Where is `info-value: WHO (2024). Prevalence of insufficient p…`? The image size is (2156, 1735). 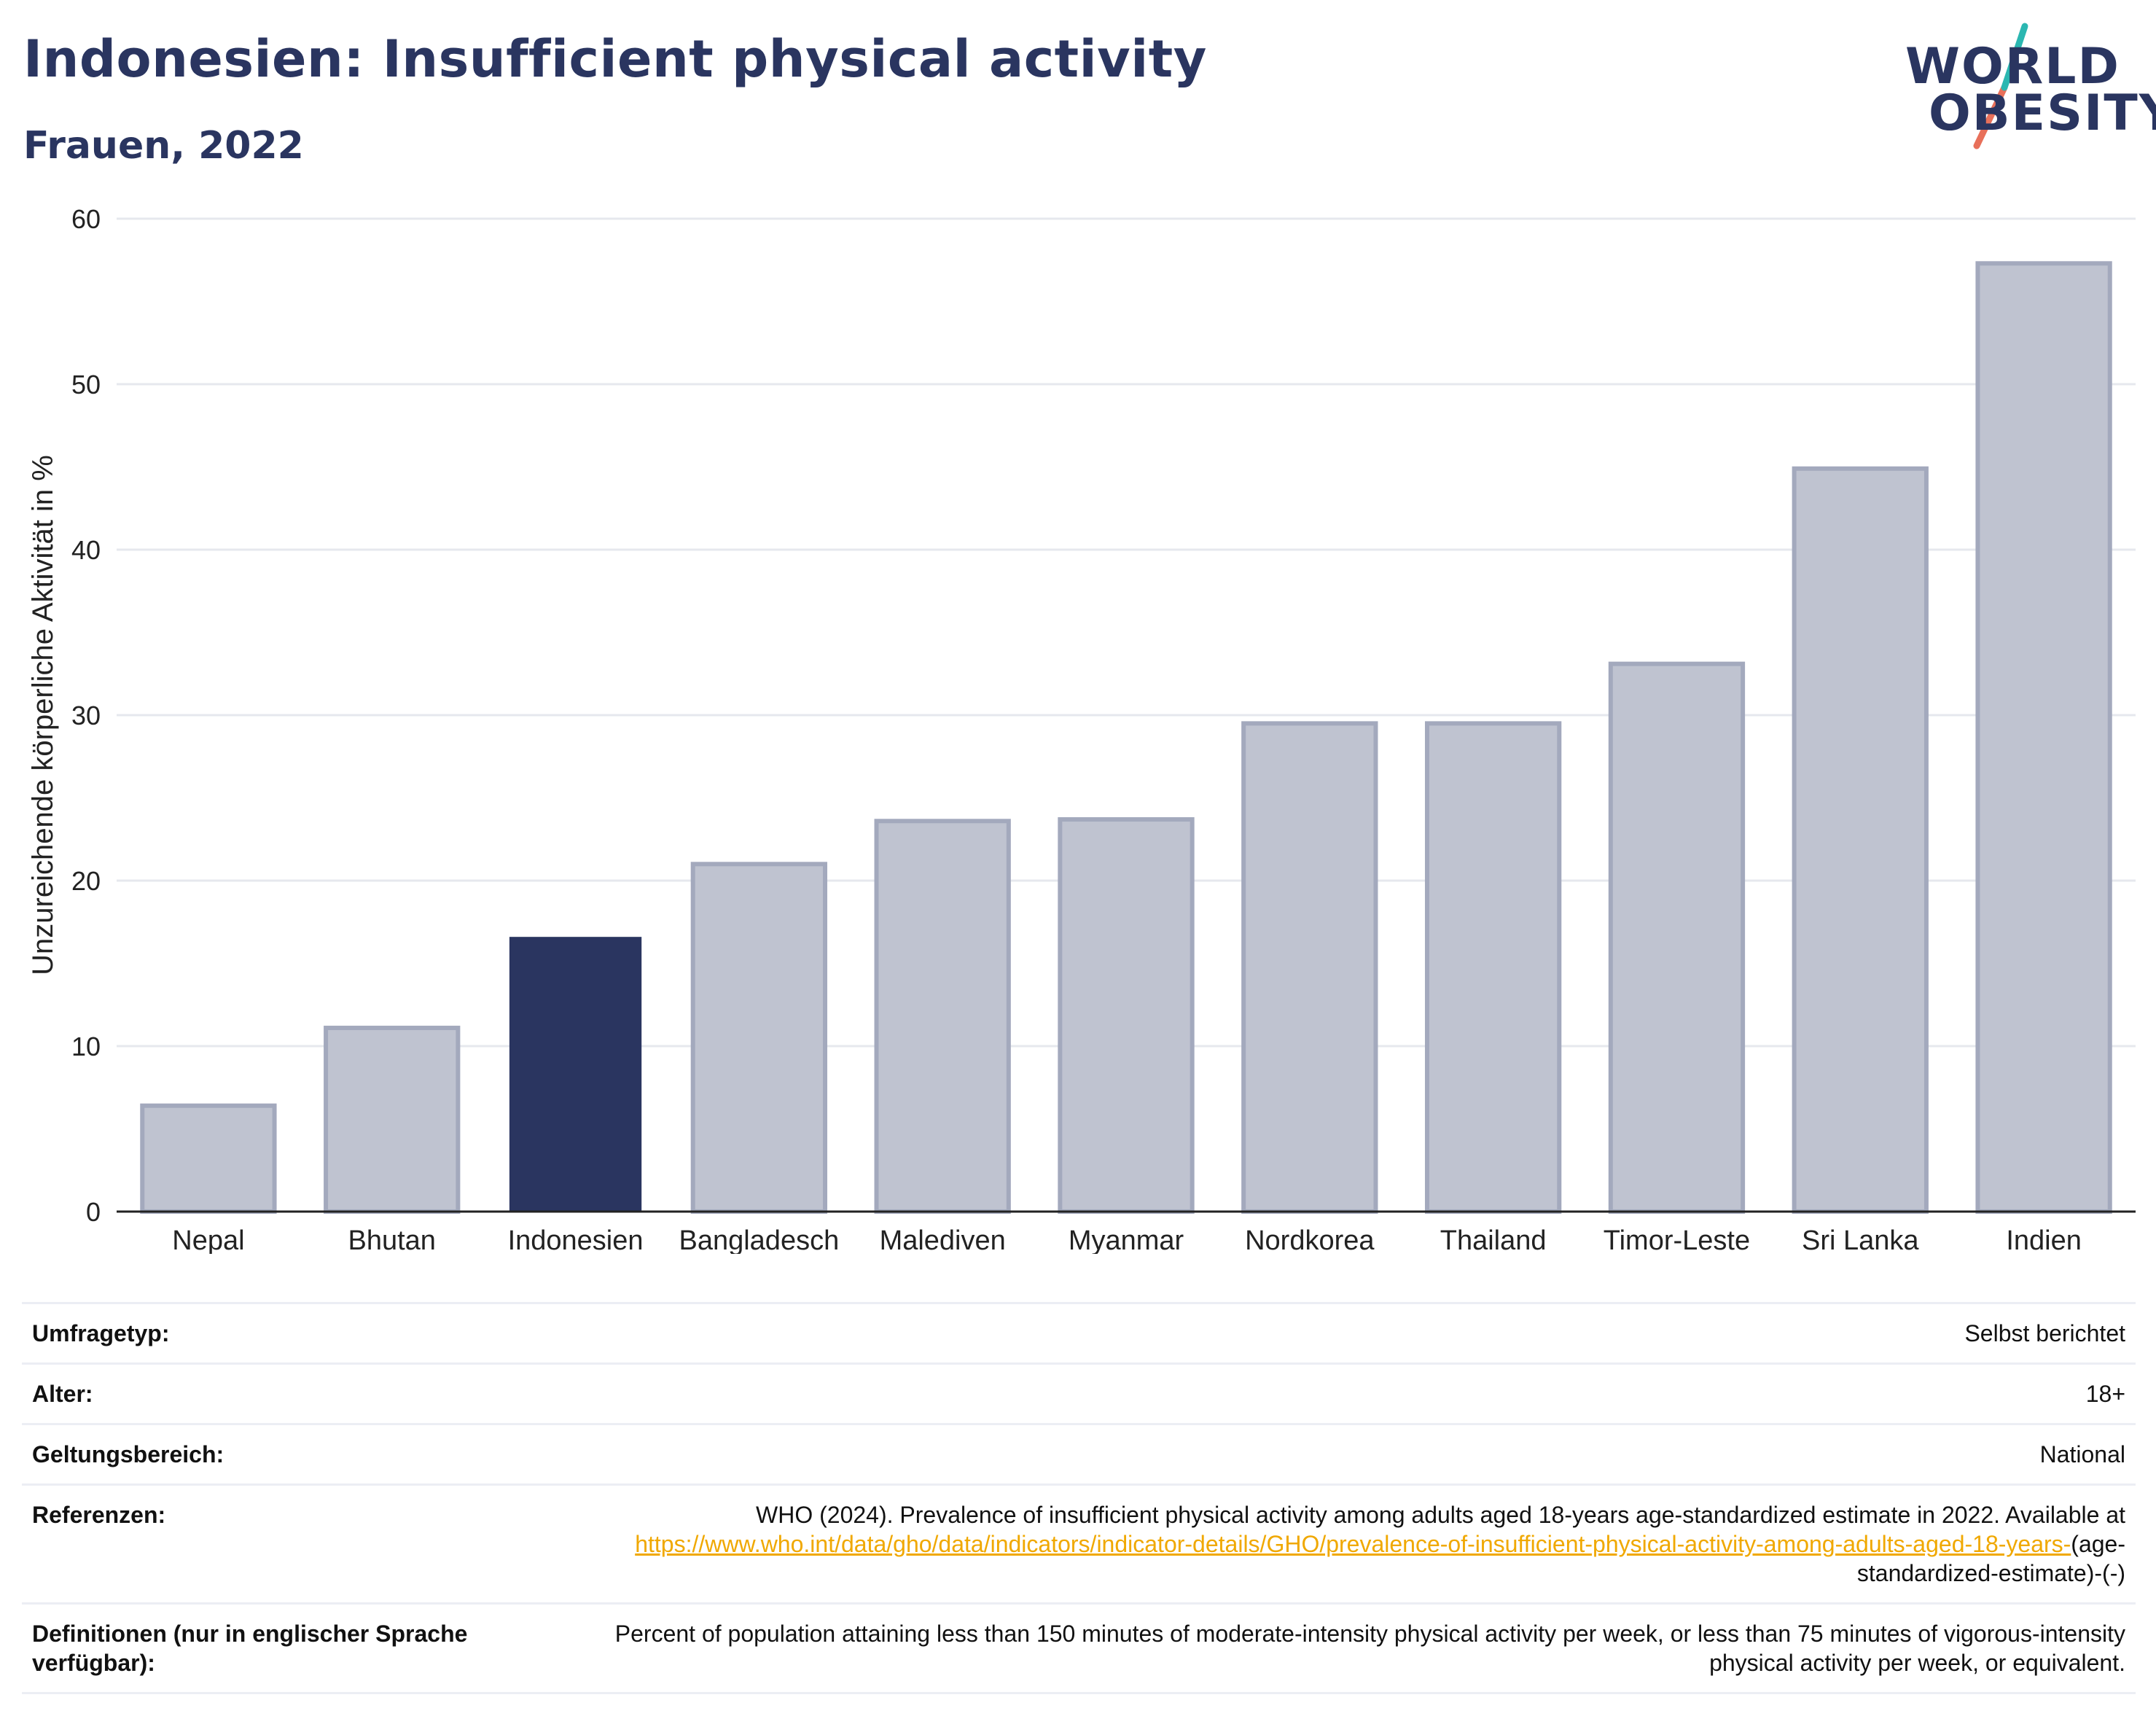 info-value: WHO (2024). Prevalence of insufficient p… is located at coordinates (1333, 1544).